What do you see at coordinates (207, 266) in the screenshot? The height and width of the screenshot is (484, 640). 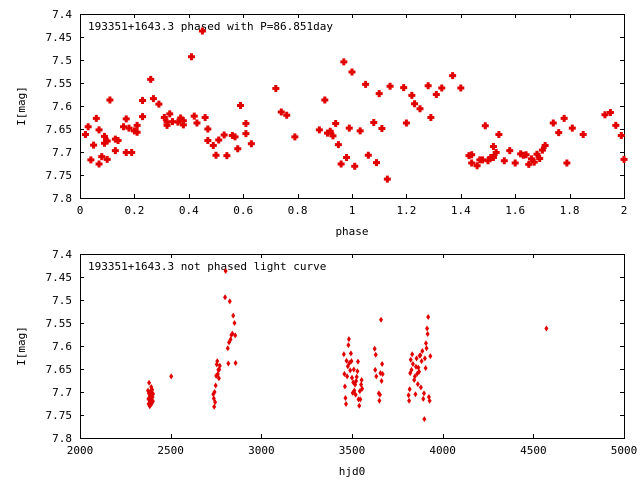 I see `unphased-plot-title: 193351+1643.3 not phased light curve` at bounding box center [207, 266].